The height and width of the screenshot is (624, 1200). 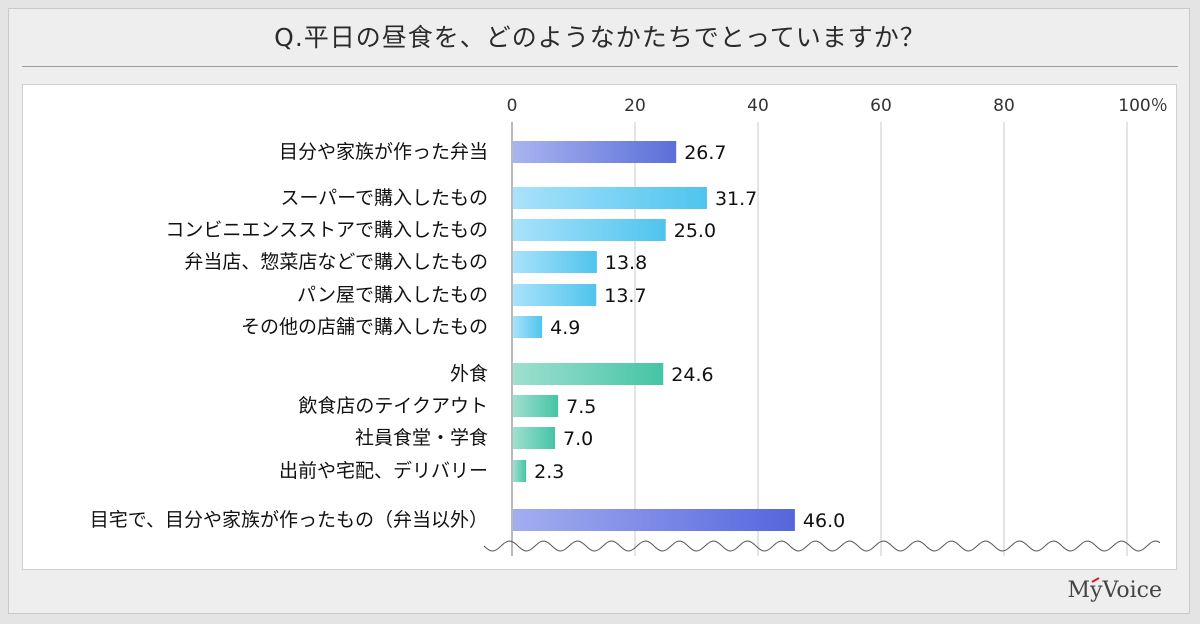 I want to click on category-label: 社員食堂・学食, so click(x=421, y=438).